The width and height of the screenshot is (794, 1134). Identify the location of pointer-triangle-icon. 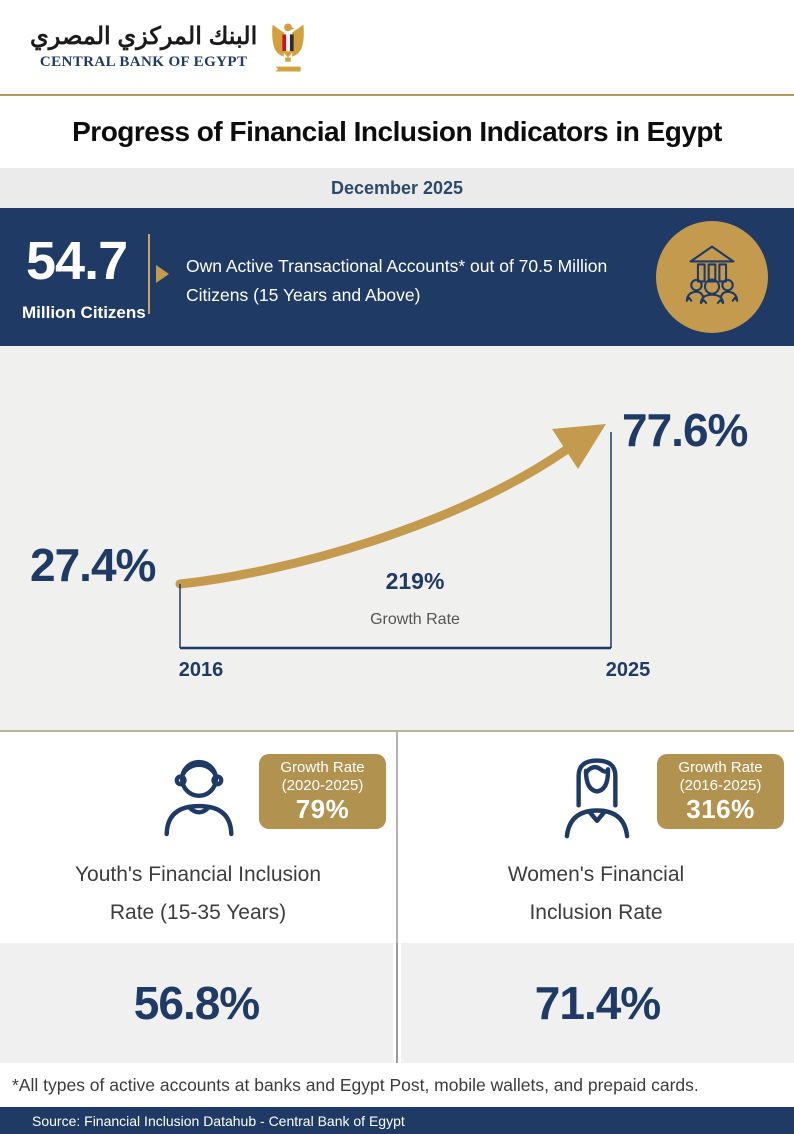
(162, 274).